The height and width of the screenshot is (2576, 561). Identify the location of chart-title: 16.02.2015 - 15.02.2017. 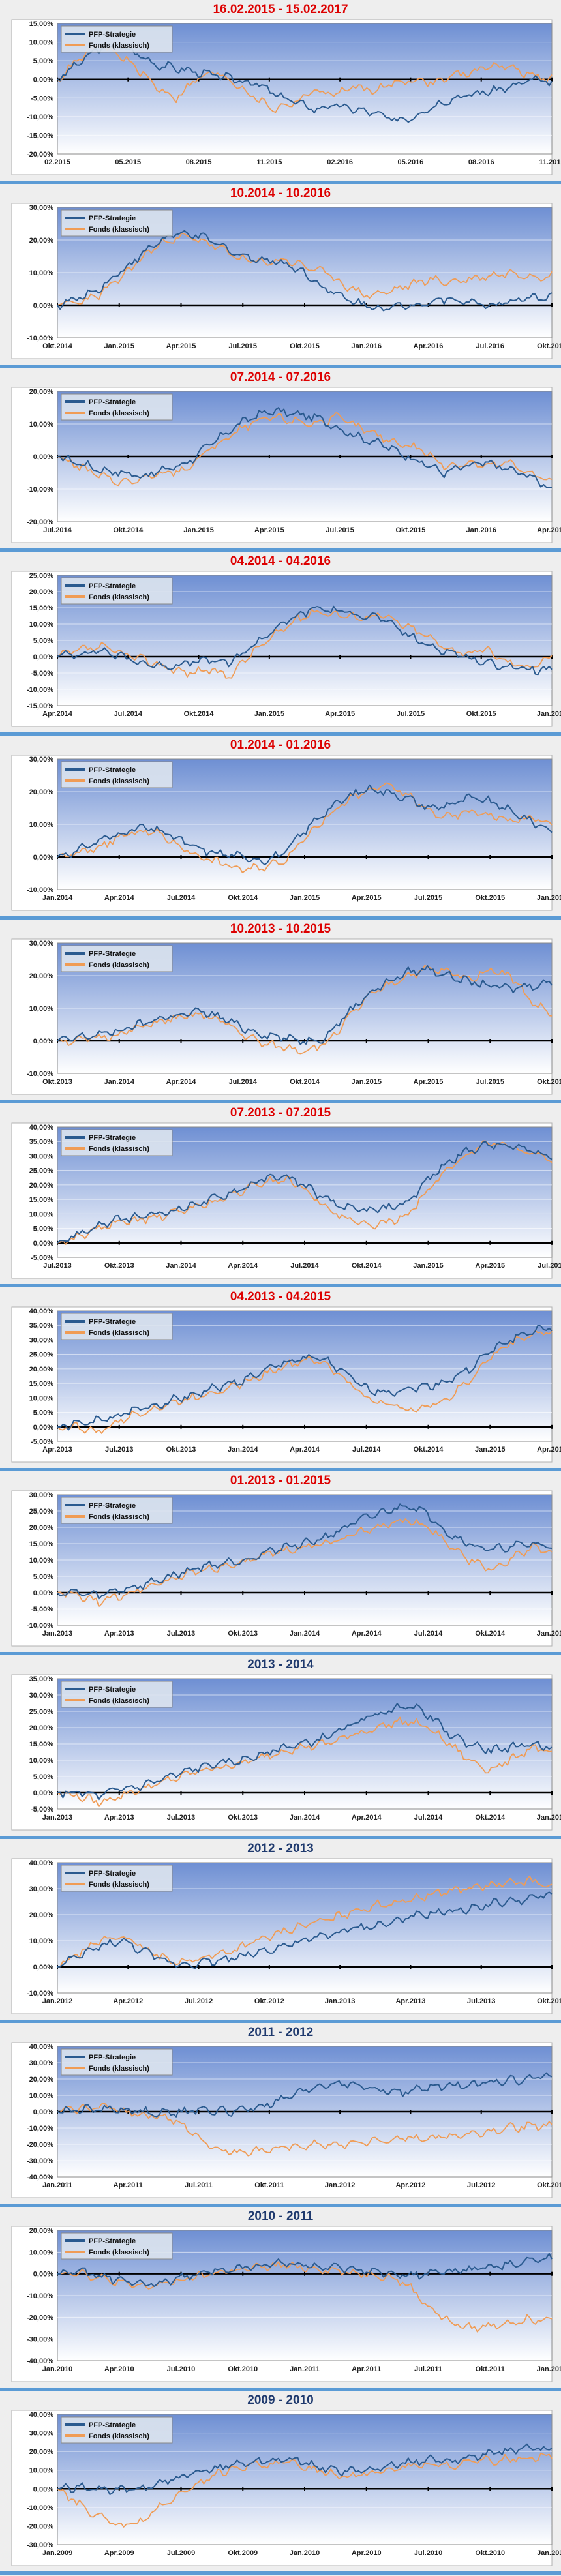
(280, 9).